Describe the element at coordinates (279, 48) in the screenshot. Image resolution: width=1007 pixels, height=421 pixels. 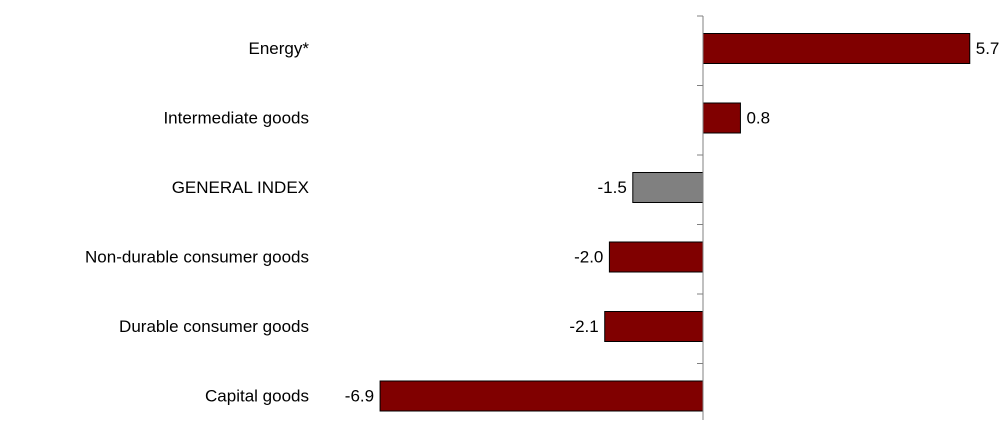
I see `category-label-energy: Energy*` at that location.